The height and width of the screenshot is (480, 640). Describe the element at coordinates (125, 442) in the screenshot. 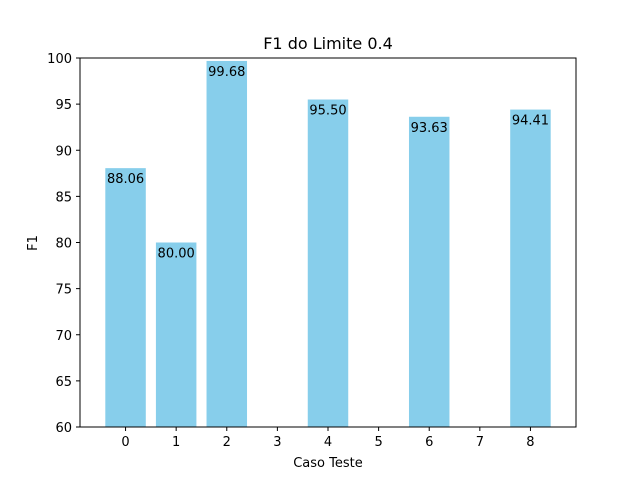

I see `x-tick-label-0: 0` at that location.